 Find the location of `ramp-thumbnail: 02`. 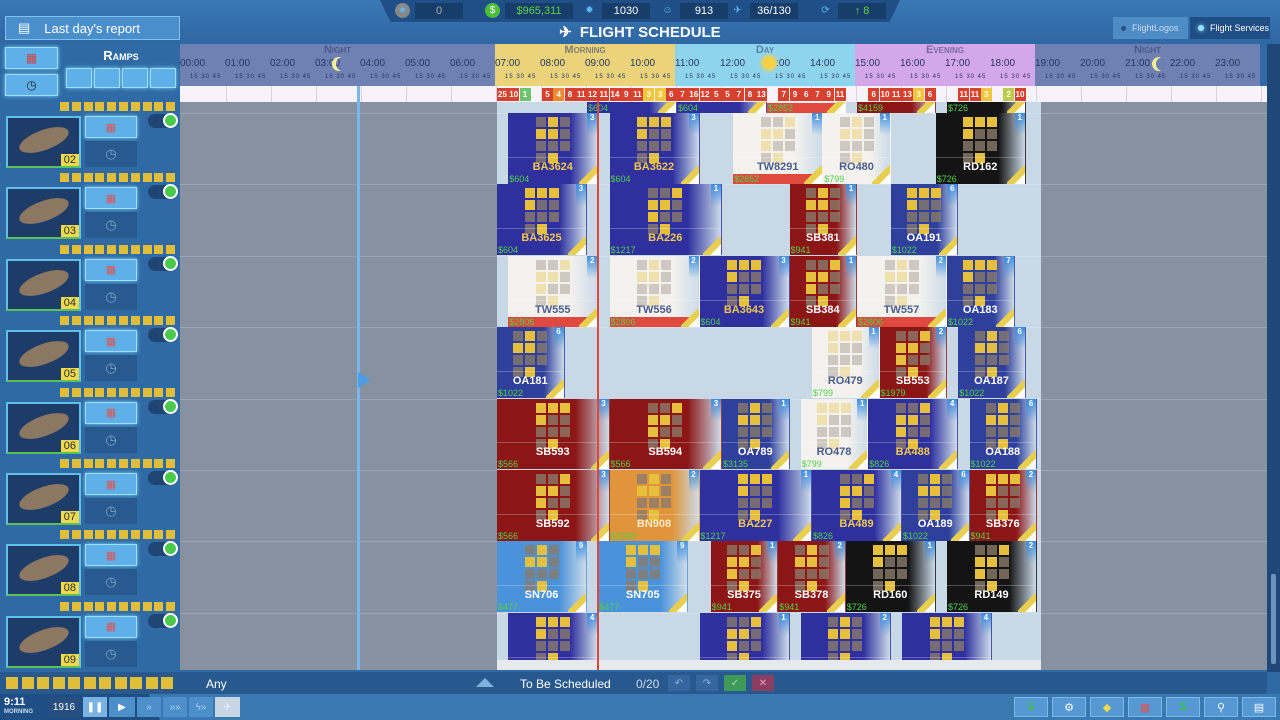

ramp-thumbnail: 02 is located at coordinates (43, 142).